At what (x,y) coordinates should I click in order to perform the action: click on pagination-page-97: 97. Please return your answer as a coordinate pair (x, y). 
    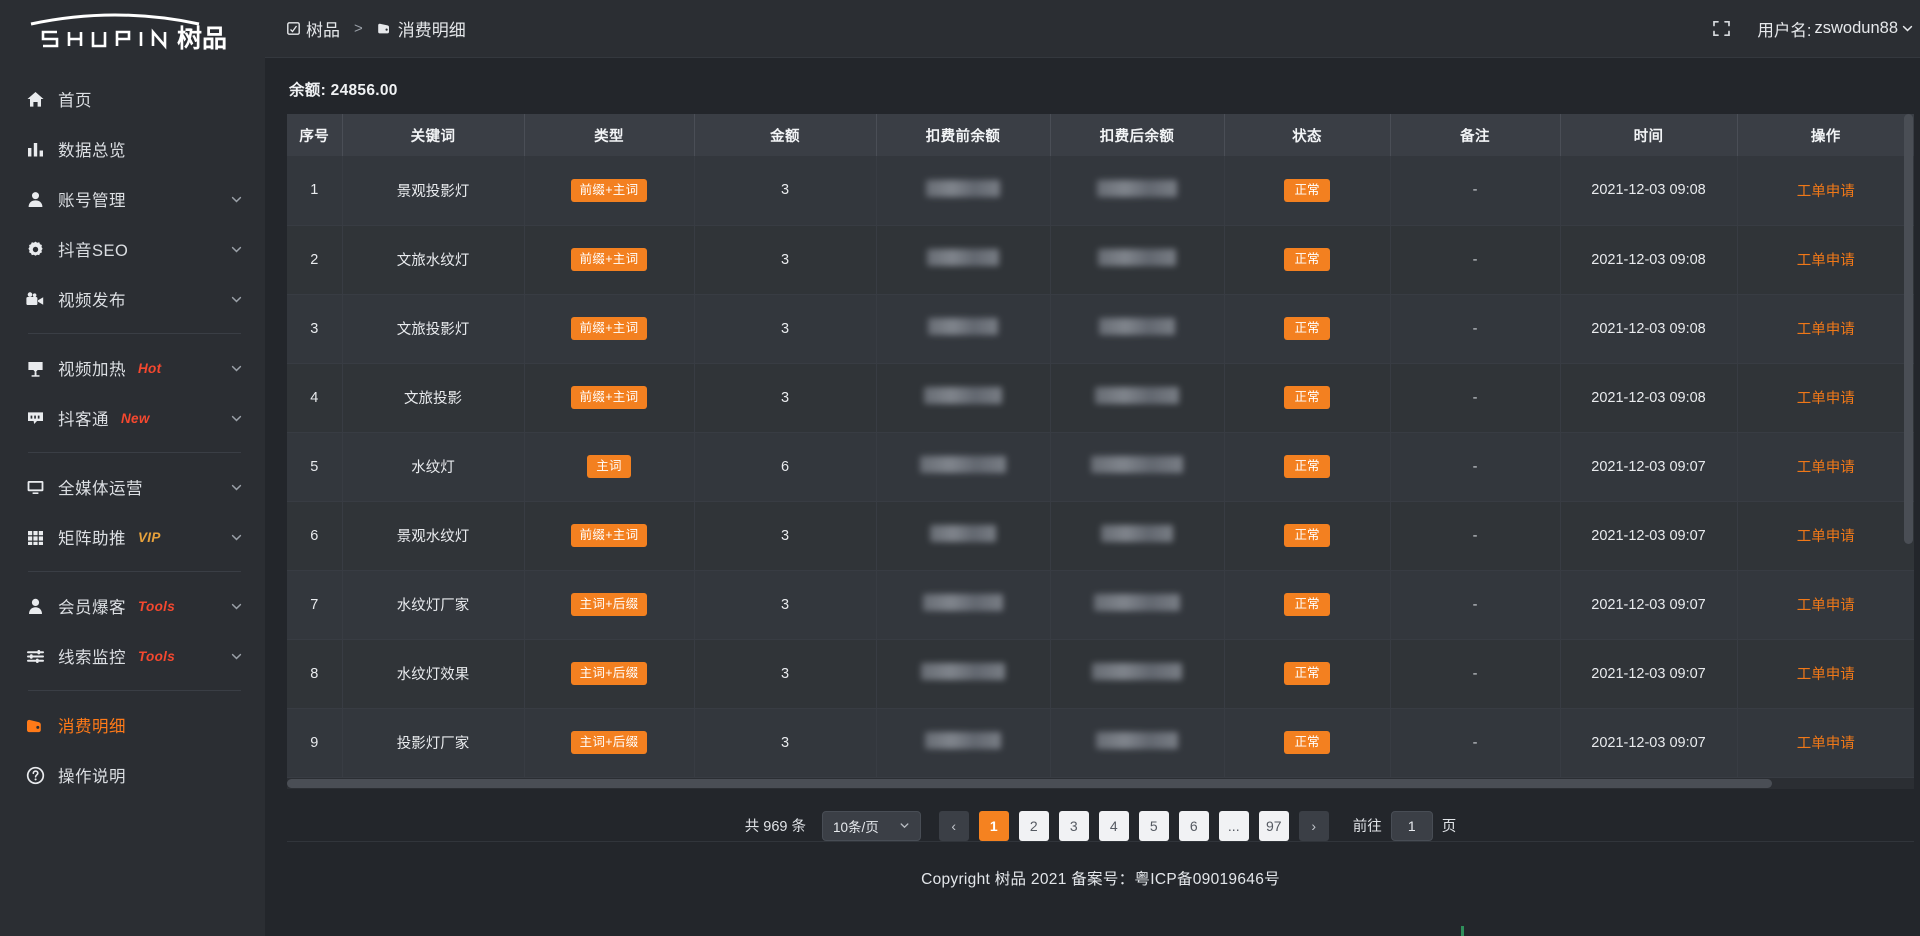
    Looking at the image, I should click on (1273, 825).